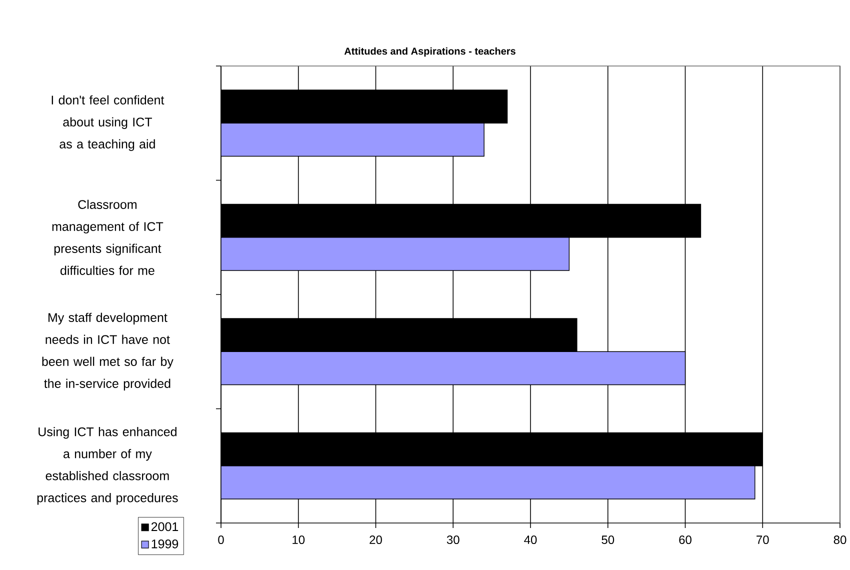 The image size is (850, 570). What do you see at coordinates (108, 123) in the screenshot?
I see `y-tick-label: I don't feel confident about using ICT as a teaching aid` at bounding box center [108, 123].